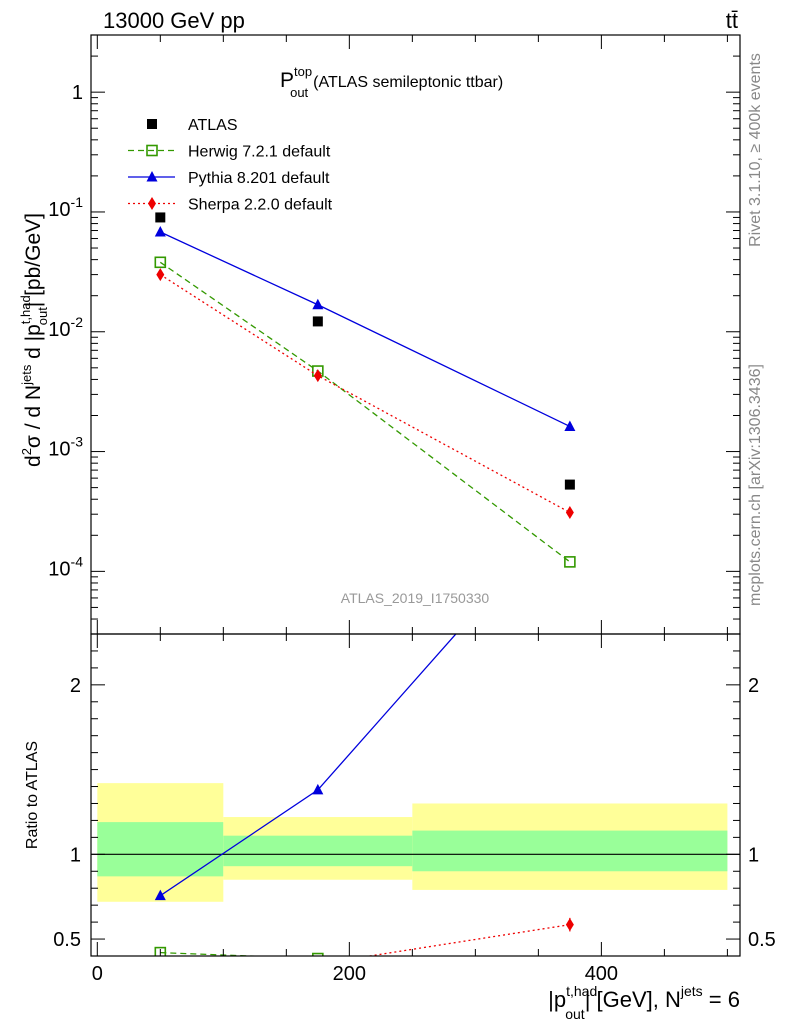  What do you see at coordinates (77, 93) in the screenshot?
I see `main-y-tick-label: 1` at bounding box center [77, 93].